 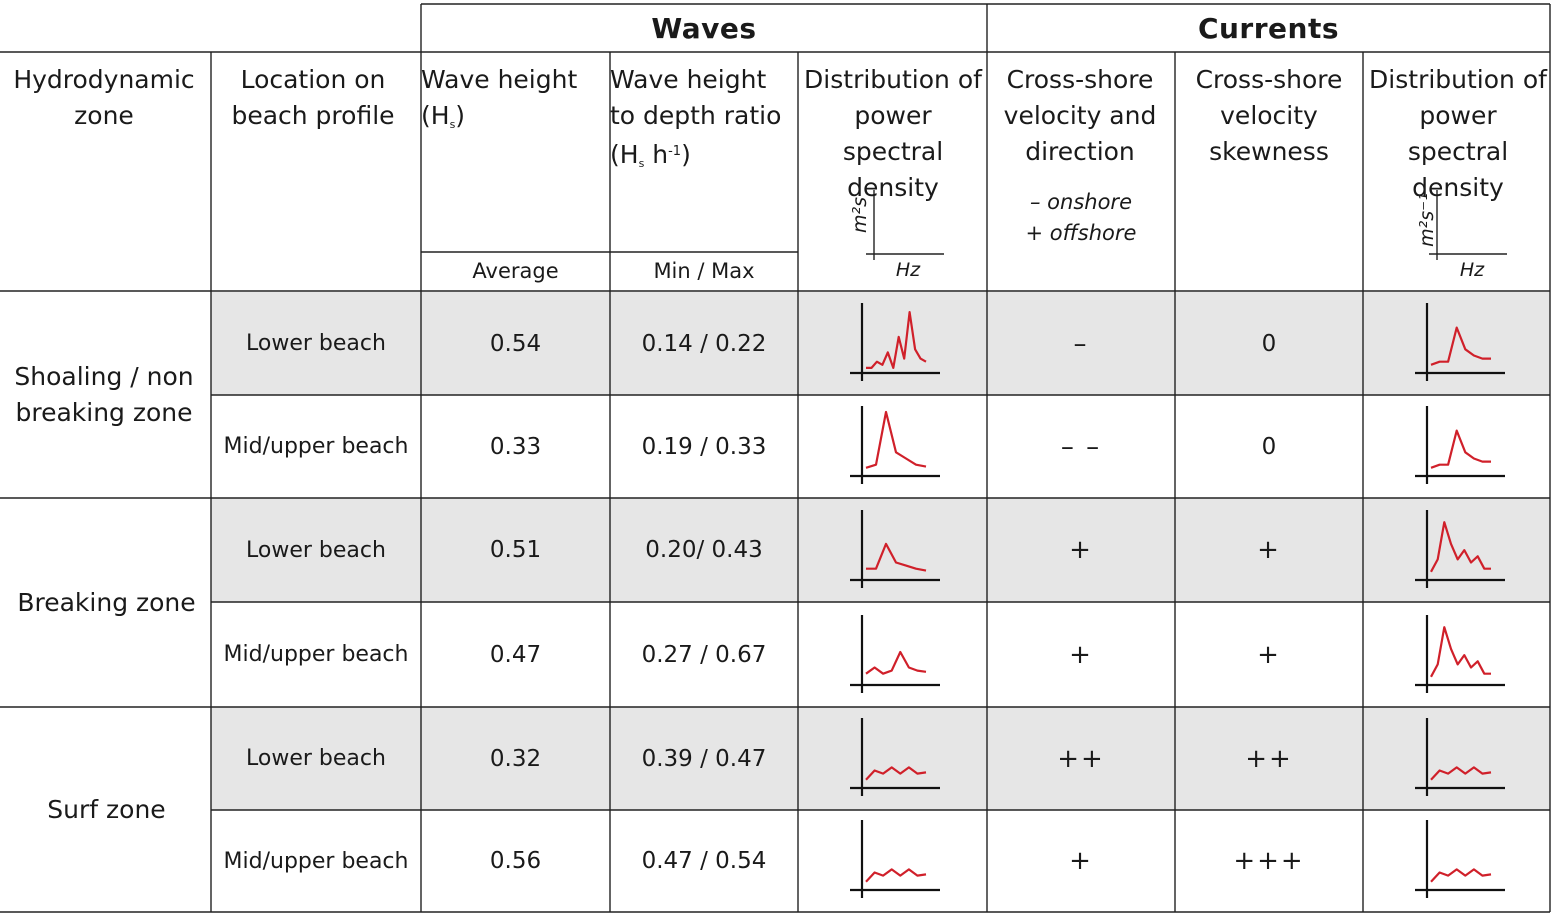 I want to click on row-4-skewness: +, so click(x=1269, y=654).